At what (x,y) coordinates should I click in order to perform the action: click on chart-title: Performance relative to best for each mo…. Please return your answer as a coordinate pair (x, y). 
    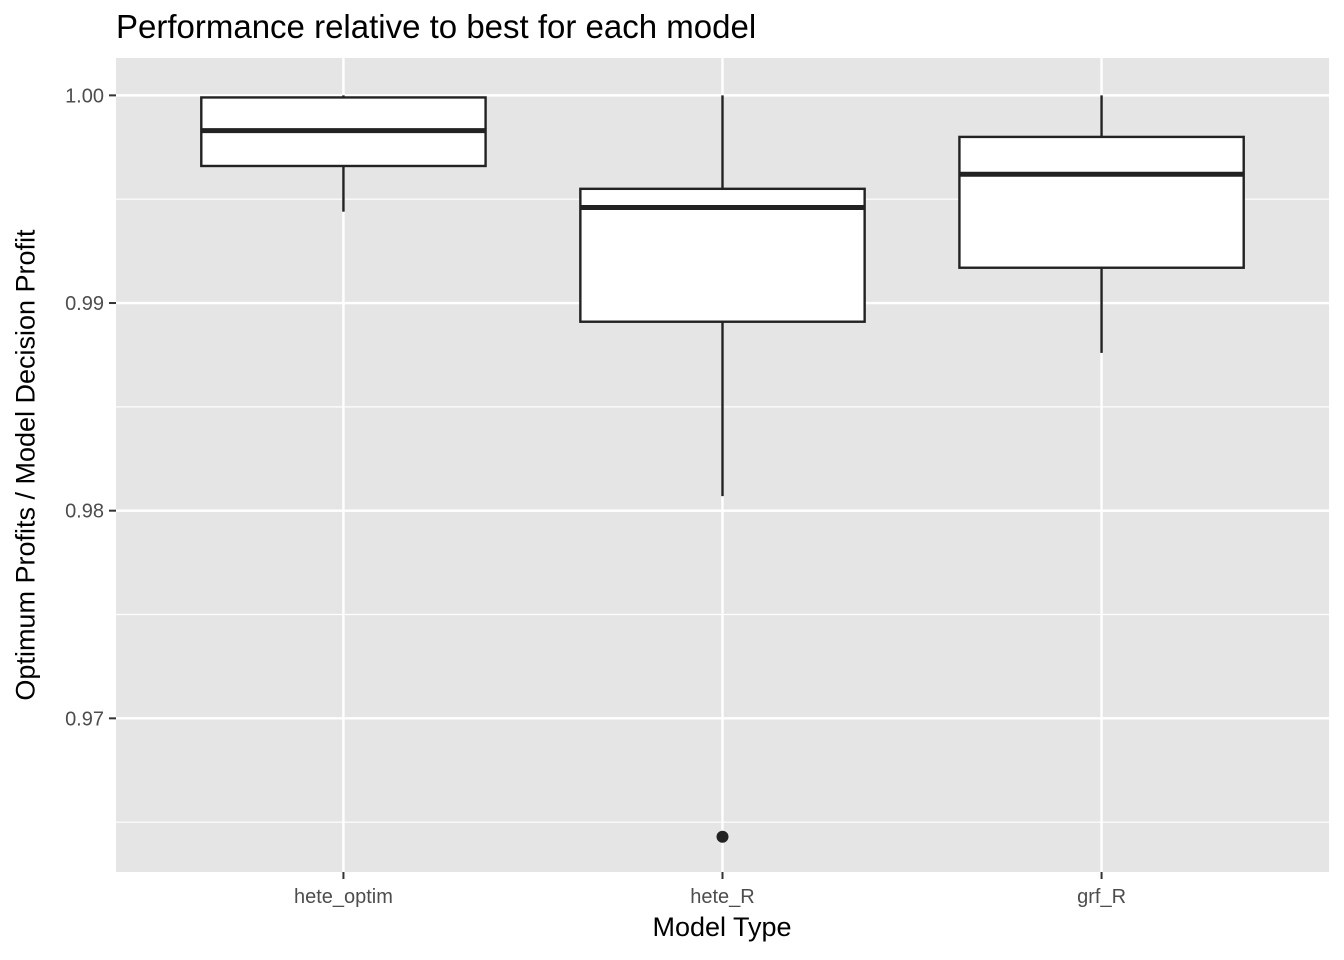
    Looking at the image, I should click on (436, 26).